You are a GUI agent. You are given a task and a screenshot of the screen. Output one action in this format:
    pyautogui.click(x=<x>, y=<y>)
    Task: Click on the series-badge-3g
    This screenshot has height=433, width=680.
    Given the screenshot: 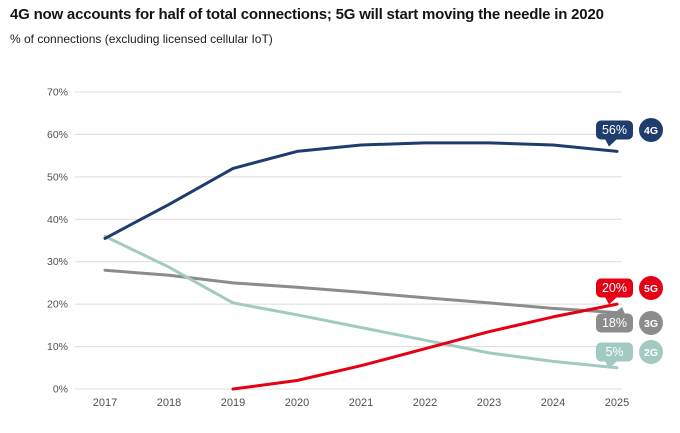 What is the action you would take?
    pyautogui.click(x=651, y=323)
    